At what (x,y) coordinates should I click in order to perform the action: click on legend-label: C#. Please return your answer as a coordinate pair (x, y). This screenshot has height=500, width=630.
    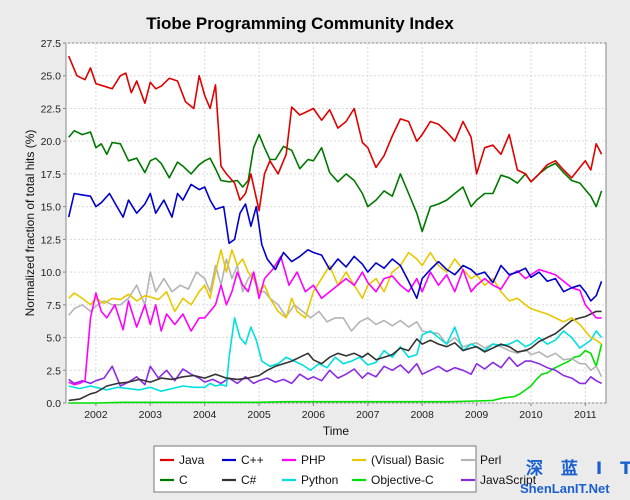
    Looking at the image, I should click on (249, 480).